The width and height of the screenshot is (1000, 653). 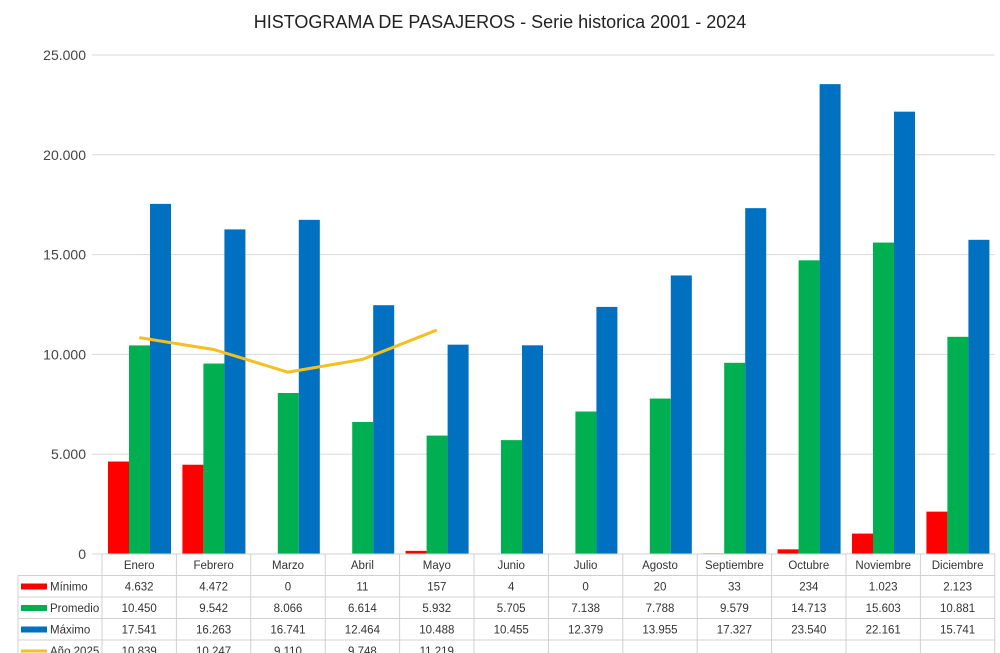 What do you see at coordinates (511, 566) in the screenshot?
I see `category-label: Junio` at bounding box center [511, 566].